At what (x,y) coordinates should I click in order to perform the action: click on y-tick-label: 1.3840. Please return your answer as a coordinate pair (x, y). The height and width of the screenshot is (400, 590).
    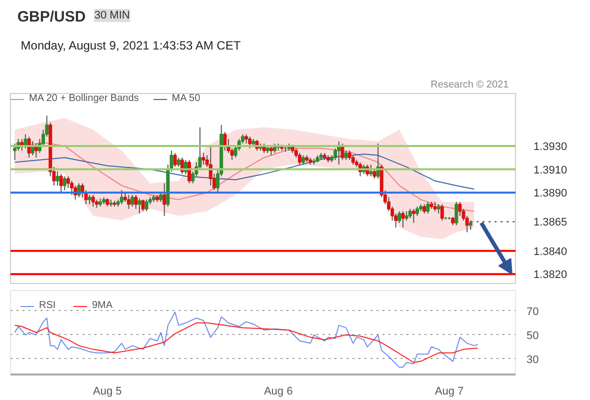
    Looking at the image, I should click on (551, 252).